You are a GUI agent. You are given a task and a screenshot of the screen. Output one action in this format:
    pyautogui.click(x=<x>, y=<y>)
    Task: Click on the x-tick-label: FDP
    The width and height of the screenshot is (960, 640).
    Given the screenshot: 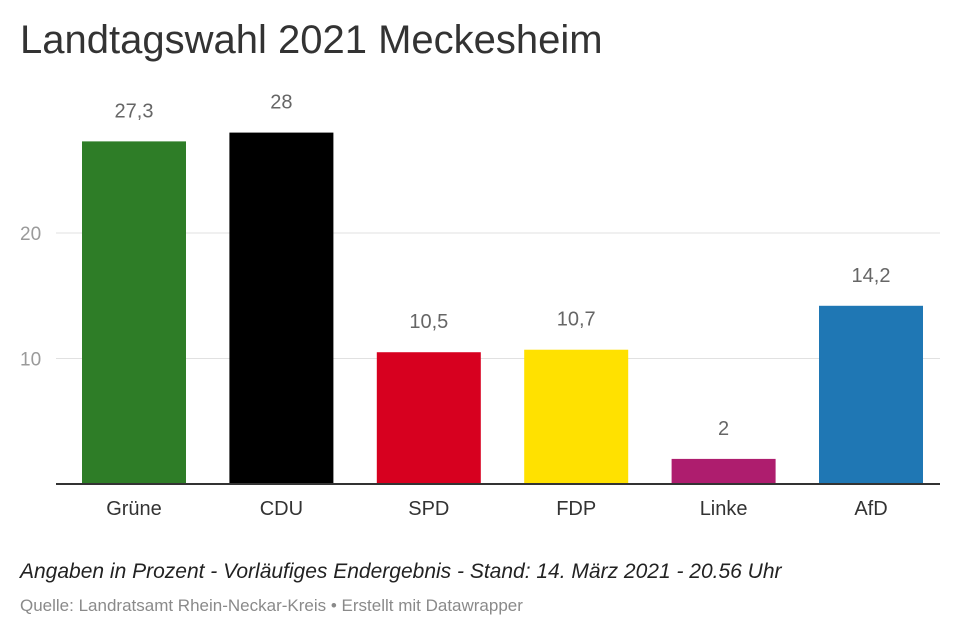 What is the action you would take?
    pyautogui.click(x=576, y=509)
    